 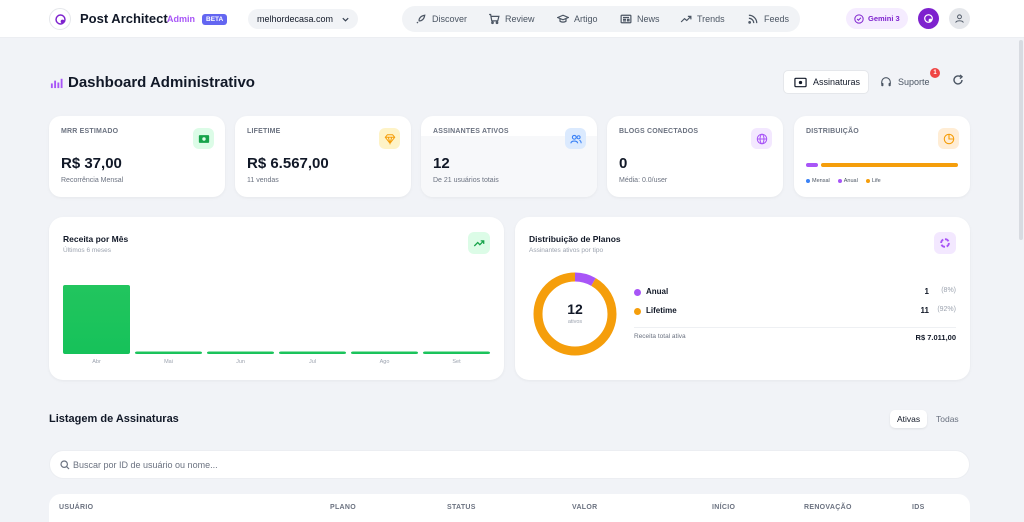 I want to click on stat-card-connected-blogs: BLOGS CONECTADOS 0 Média: 0.0/user, so click(x=695, y=156).